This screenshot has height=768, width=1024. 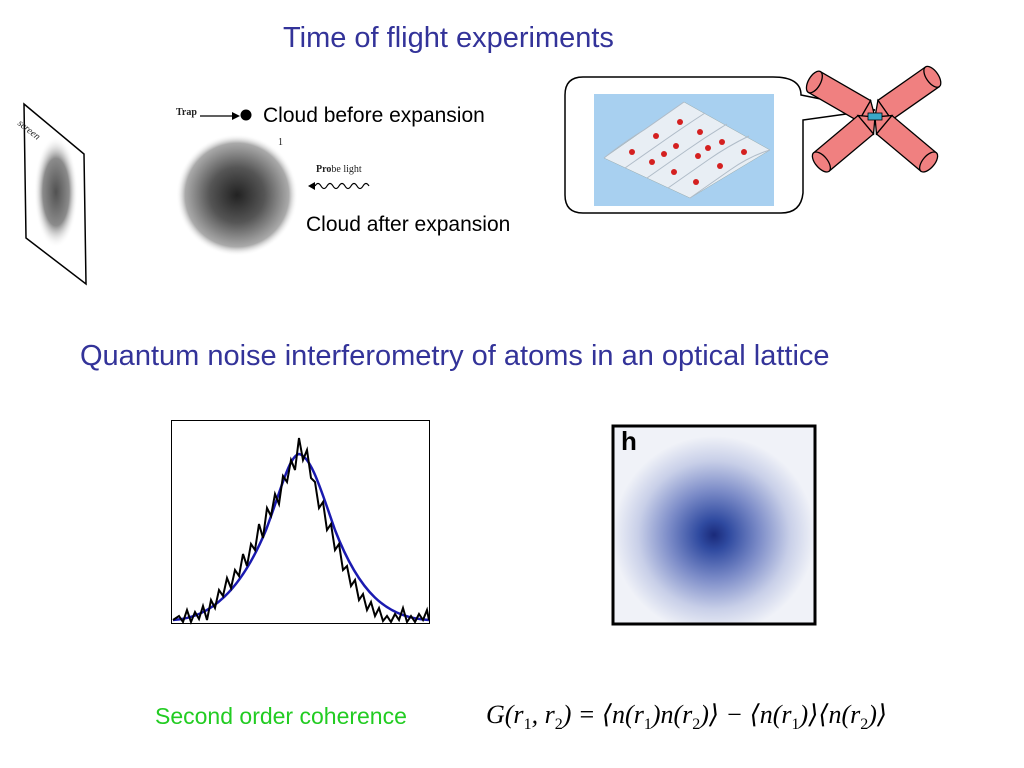 What do you see at coordinates (558, 725) in the screenshot?
I see `formula-sub2: 2` at bounding box center [558, 725].